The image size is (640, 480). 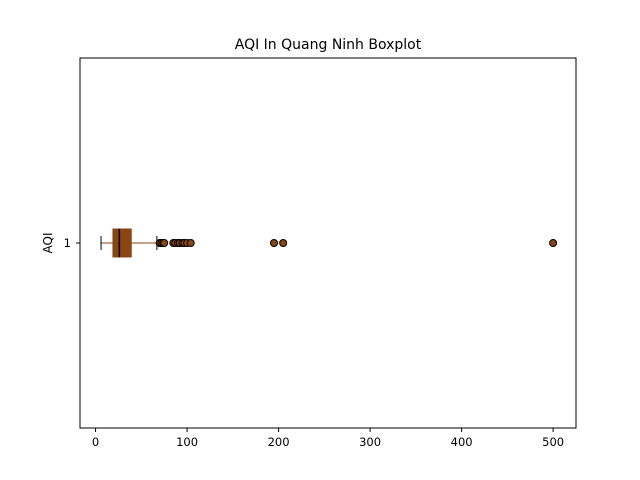 I want to click on x-tick-label: 500, so click(x=553, y=442).